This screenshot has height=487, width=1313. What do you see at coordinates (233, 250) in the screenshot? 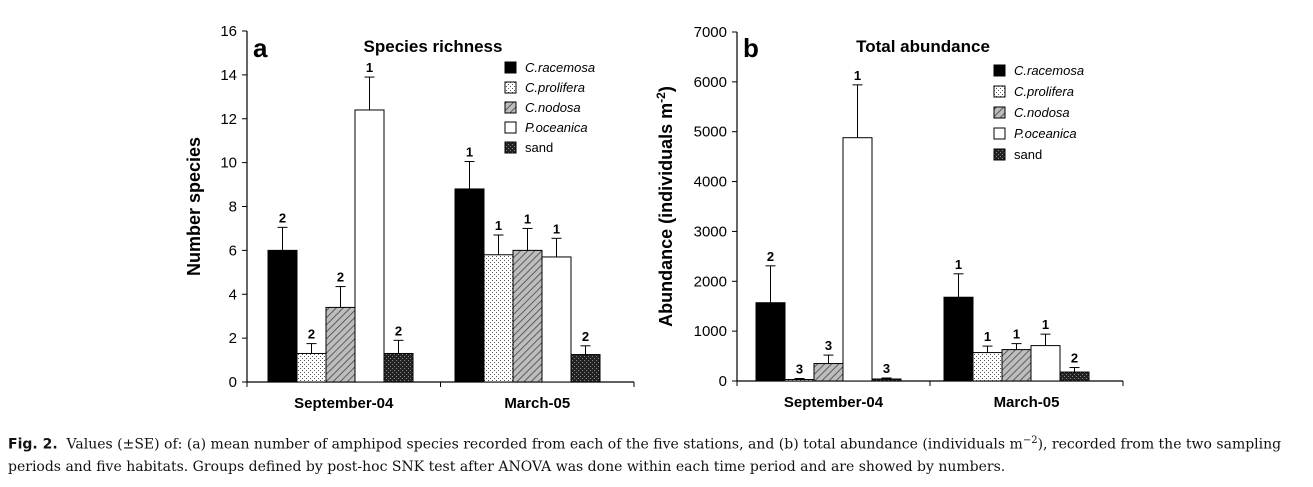
I see `y-tick-label: 6` at bounding box center [233, 250].